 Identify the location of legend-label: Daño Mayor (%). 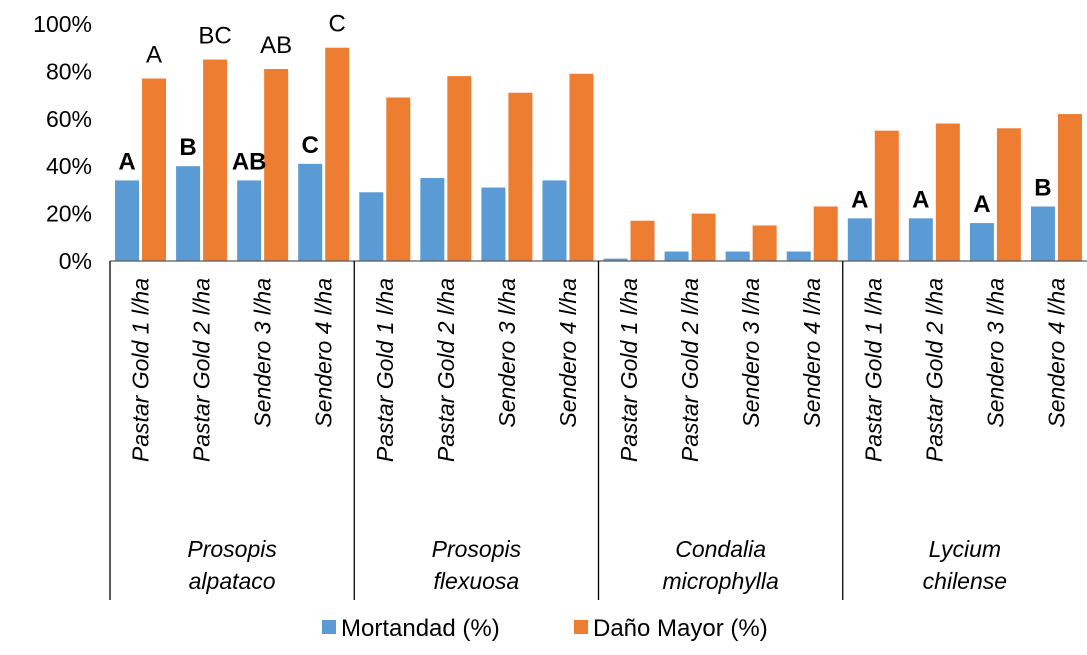
(680, 628).